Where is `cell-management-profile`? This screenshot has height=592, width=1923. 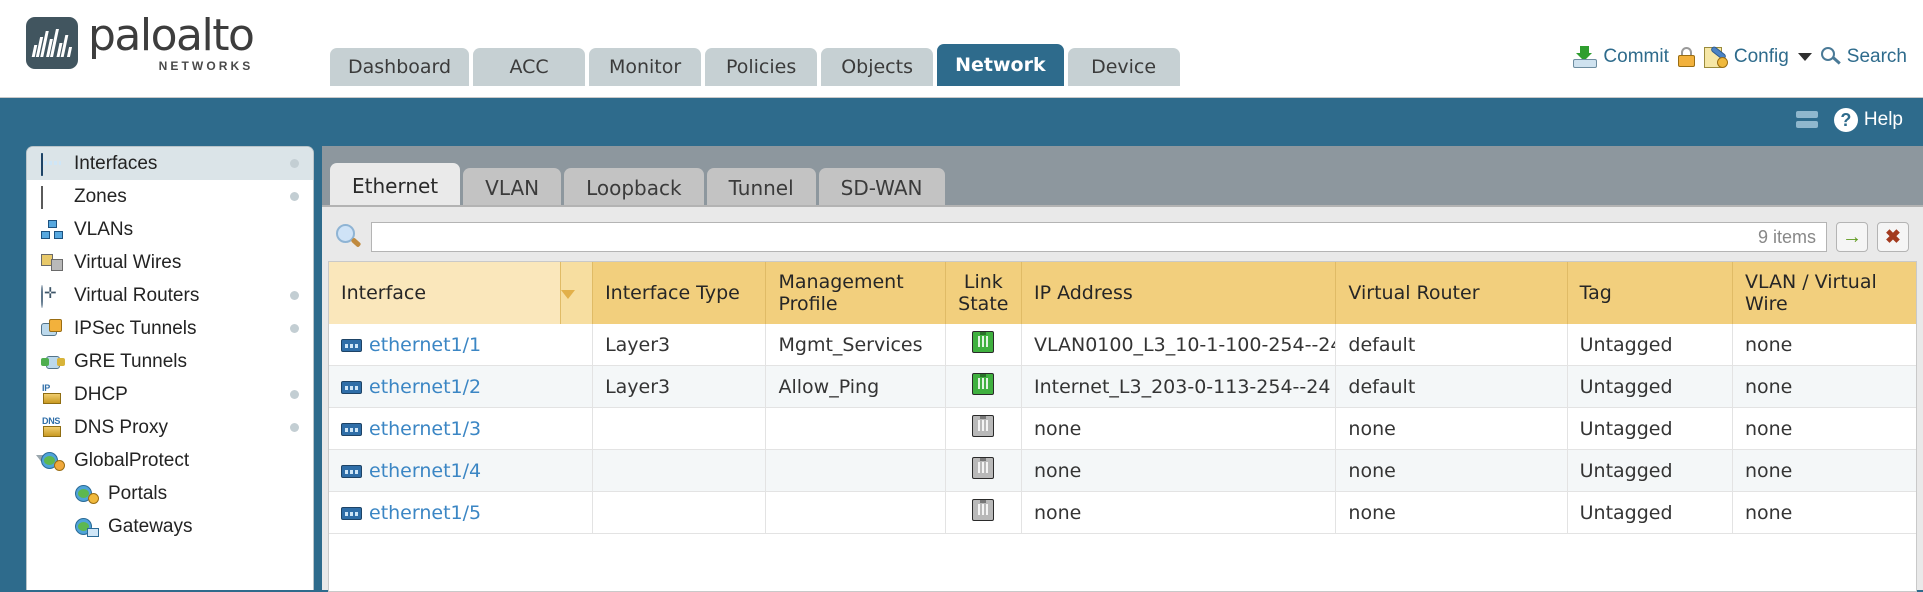
cell-management-profile is located at coordinates (855, 428).